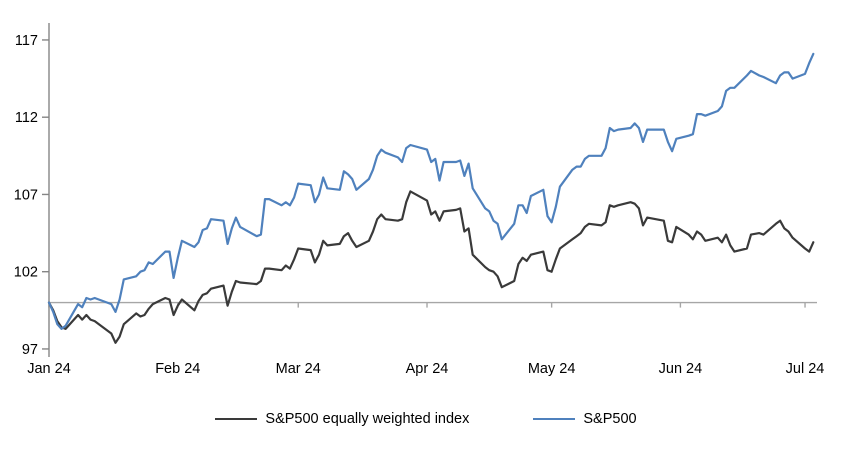  Describe the element at coordinates (26, 118) in the screenshot. I see `y-tick-label: 112` at that location.